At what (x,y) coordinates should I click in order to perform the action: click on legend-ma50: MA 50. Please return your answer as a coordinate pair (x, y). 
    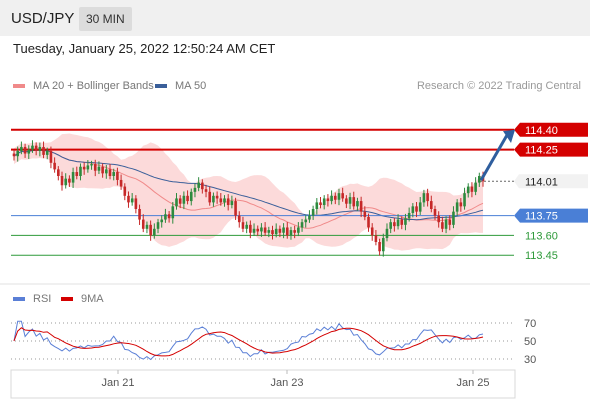
    Looking at the image, I should click on (180, 86).